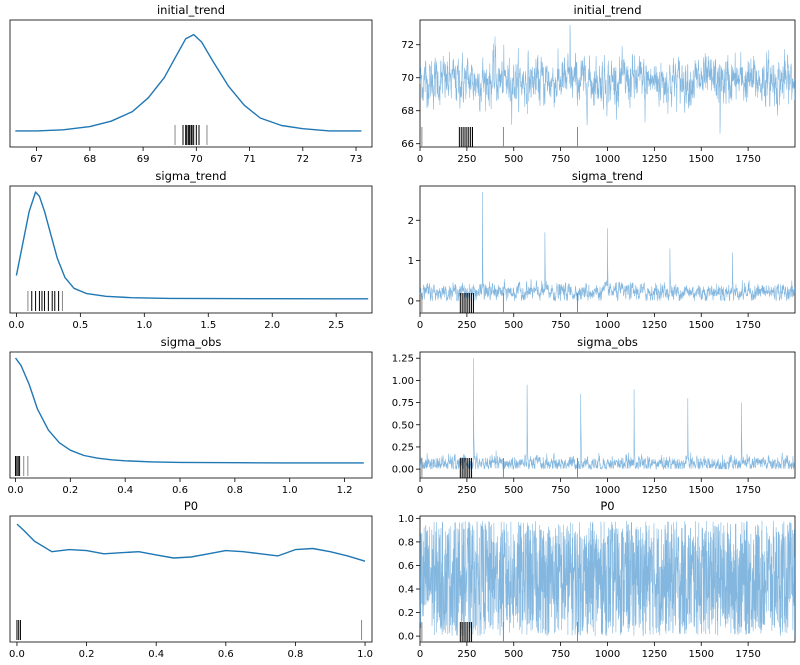 Image resolution: width=800 pixels, height=665 pixels. What do you see at coordinates (406, 566) in the screenshot?
I see `y-tick-label: 0.6` at bounding box center [406, 566].